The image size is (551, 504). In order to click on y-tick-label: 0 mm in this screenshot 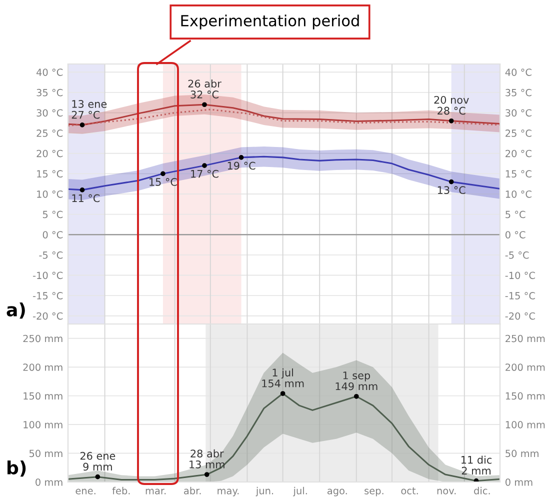, I will do `click(49, 482)`.